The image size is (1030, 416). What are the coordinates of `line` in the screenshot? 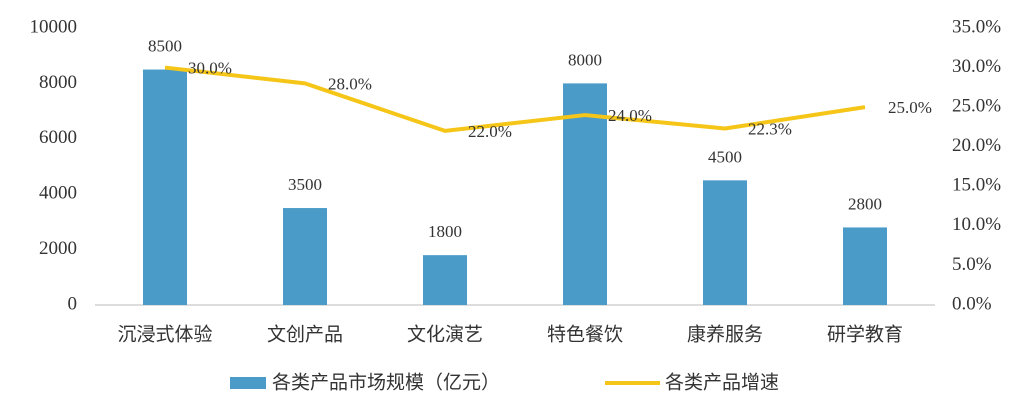 It's located at (515, 99).